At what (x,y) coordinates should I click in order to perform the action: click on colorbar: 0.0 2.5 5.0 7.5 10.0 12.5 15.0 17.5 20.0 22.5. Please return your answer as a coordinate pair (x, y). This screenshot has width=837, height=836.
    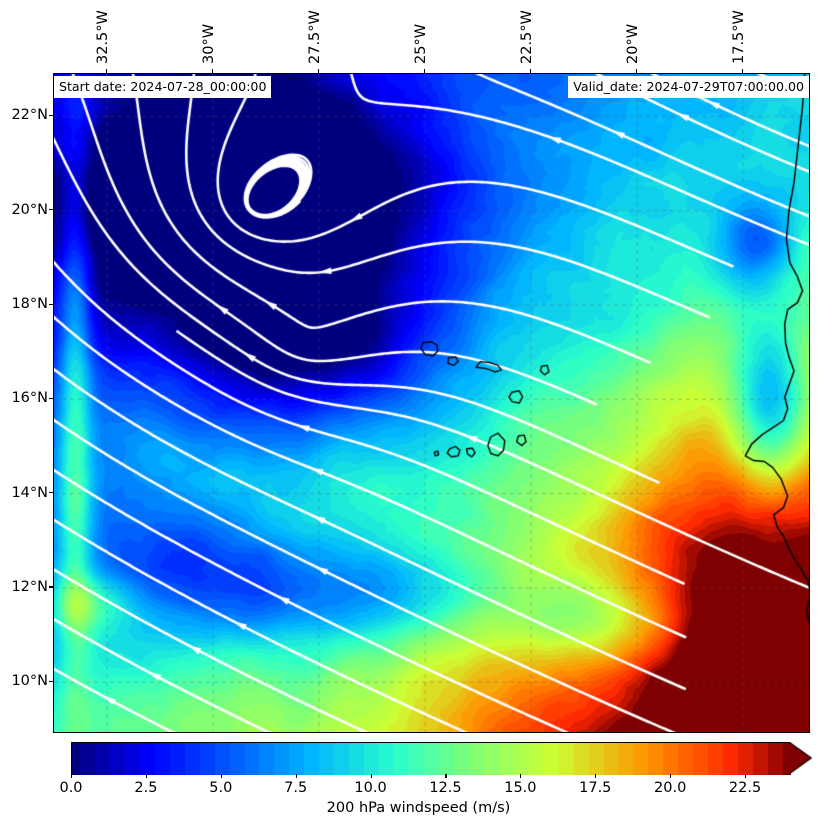
    Looking at the image, I should click on (435, 769).